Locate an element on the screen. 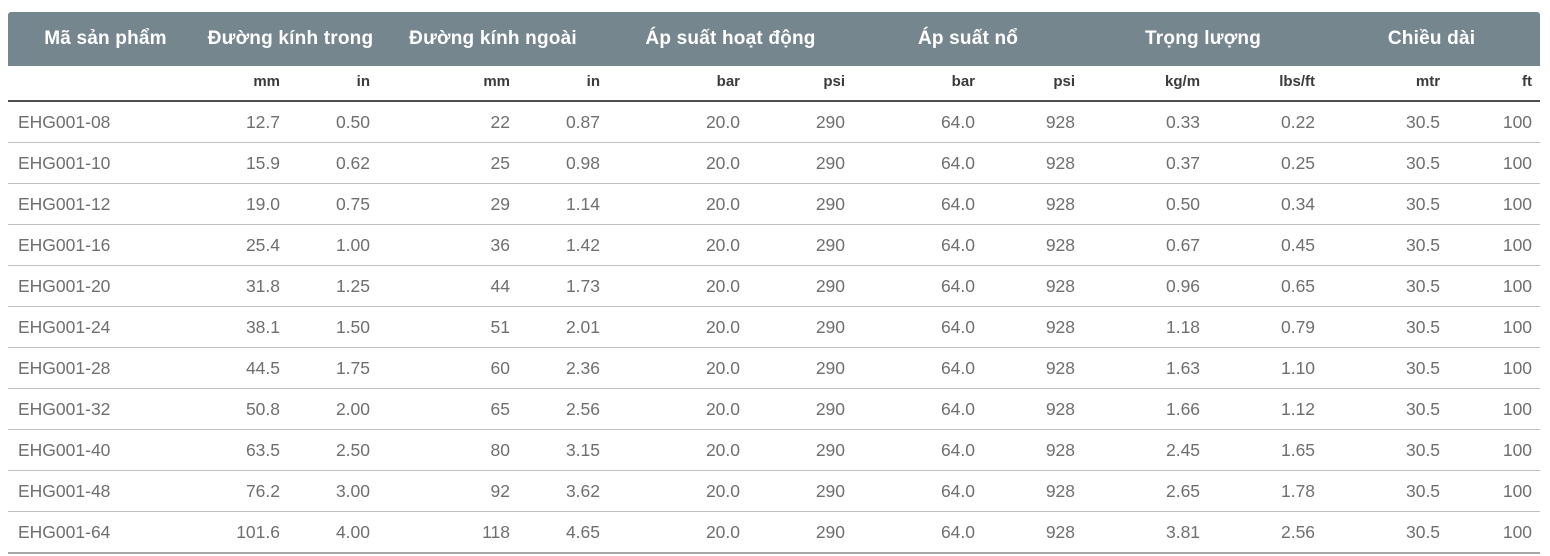 The height and width of the screenshot is (556, 1550). column-group-burst-pressure: Áp suất nổ is located at coordinates (968, 39).